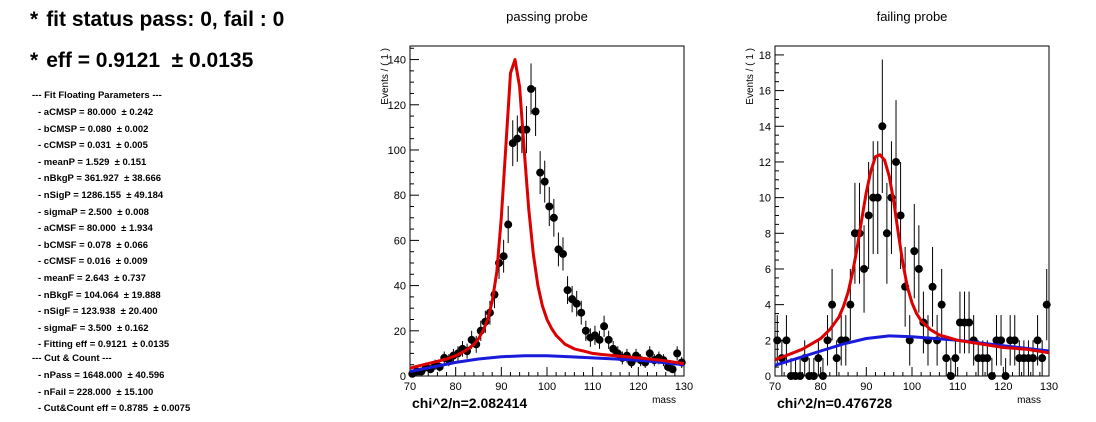 Image resolution: width=1096 pixels, height=422 pixels. Describe the element at coordinates (765, 127) in the screenshot. I see `y-tick-label: 14` at that location.